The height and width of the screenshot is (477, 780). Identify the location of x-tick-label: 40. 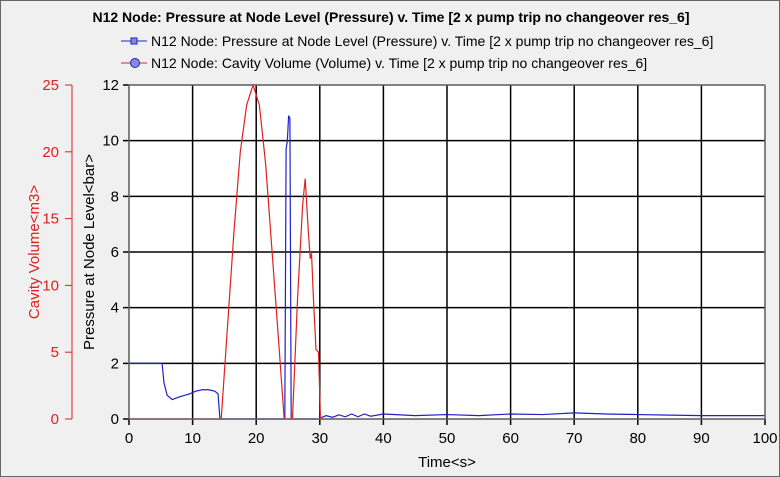
(383, 438).